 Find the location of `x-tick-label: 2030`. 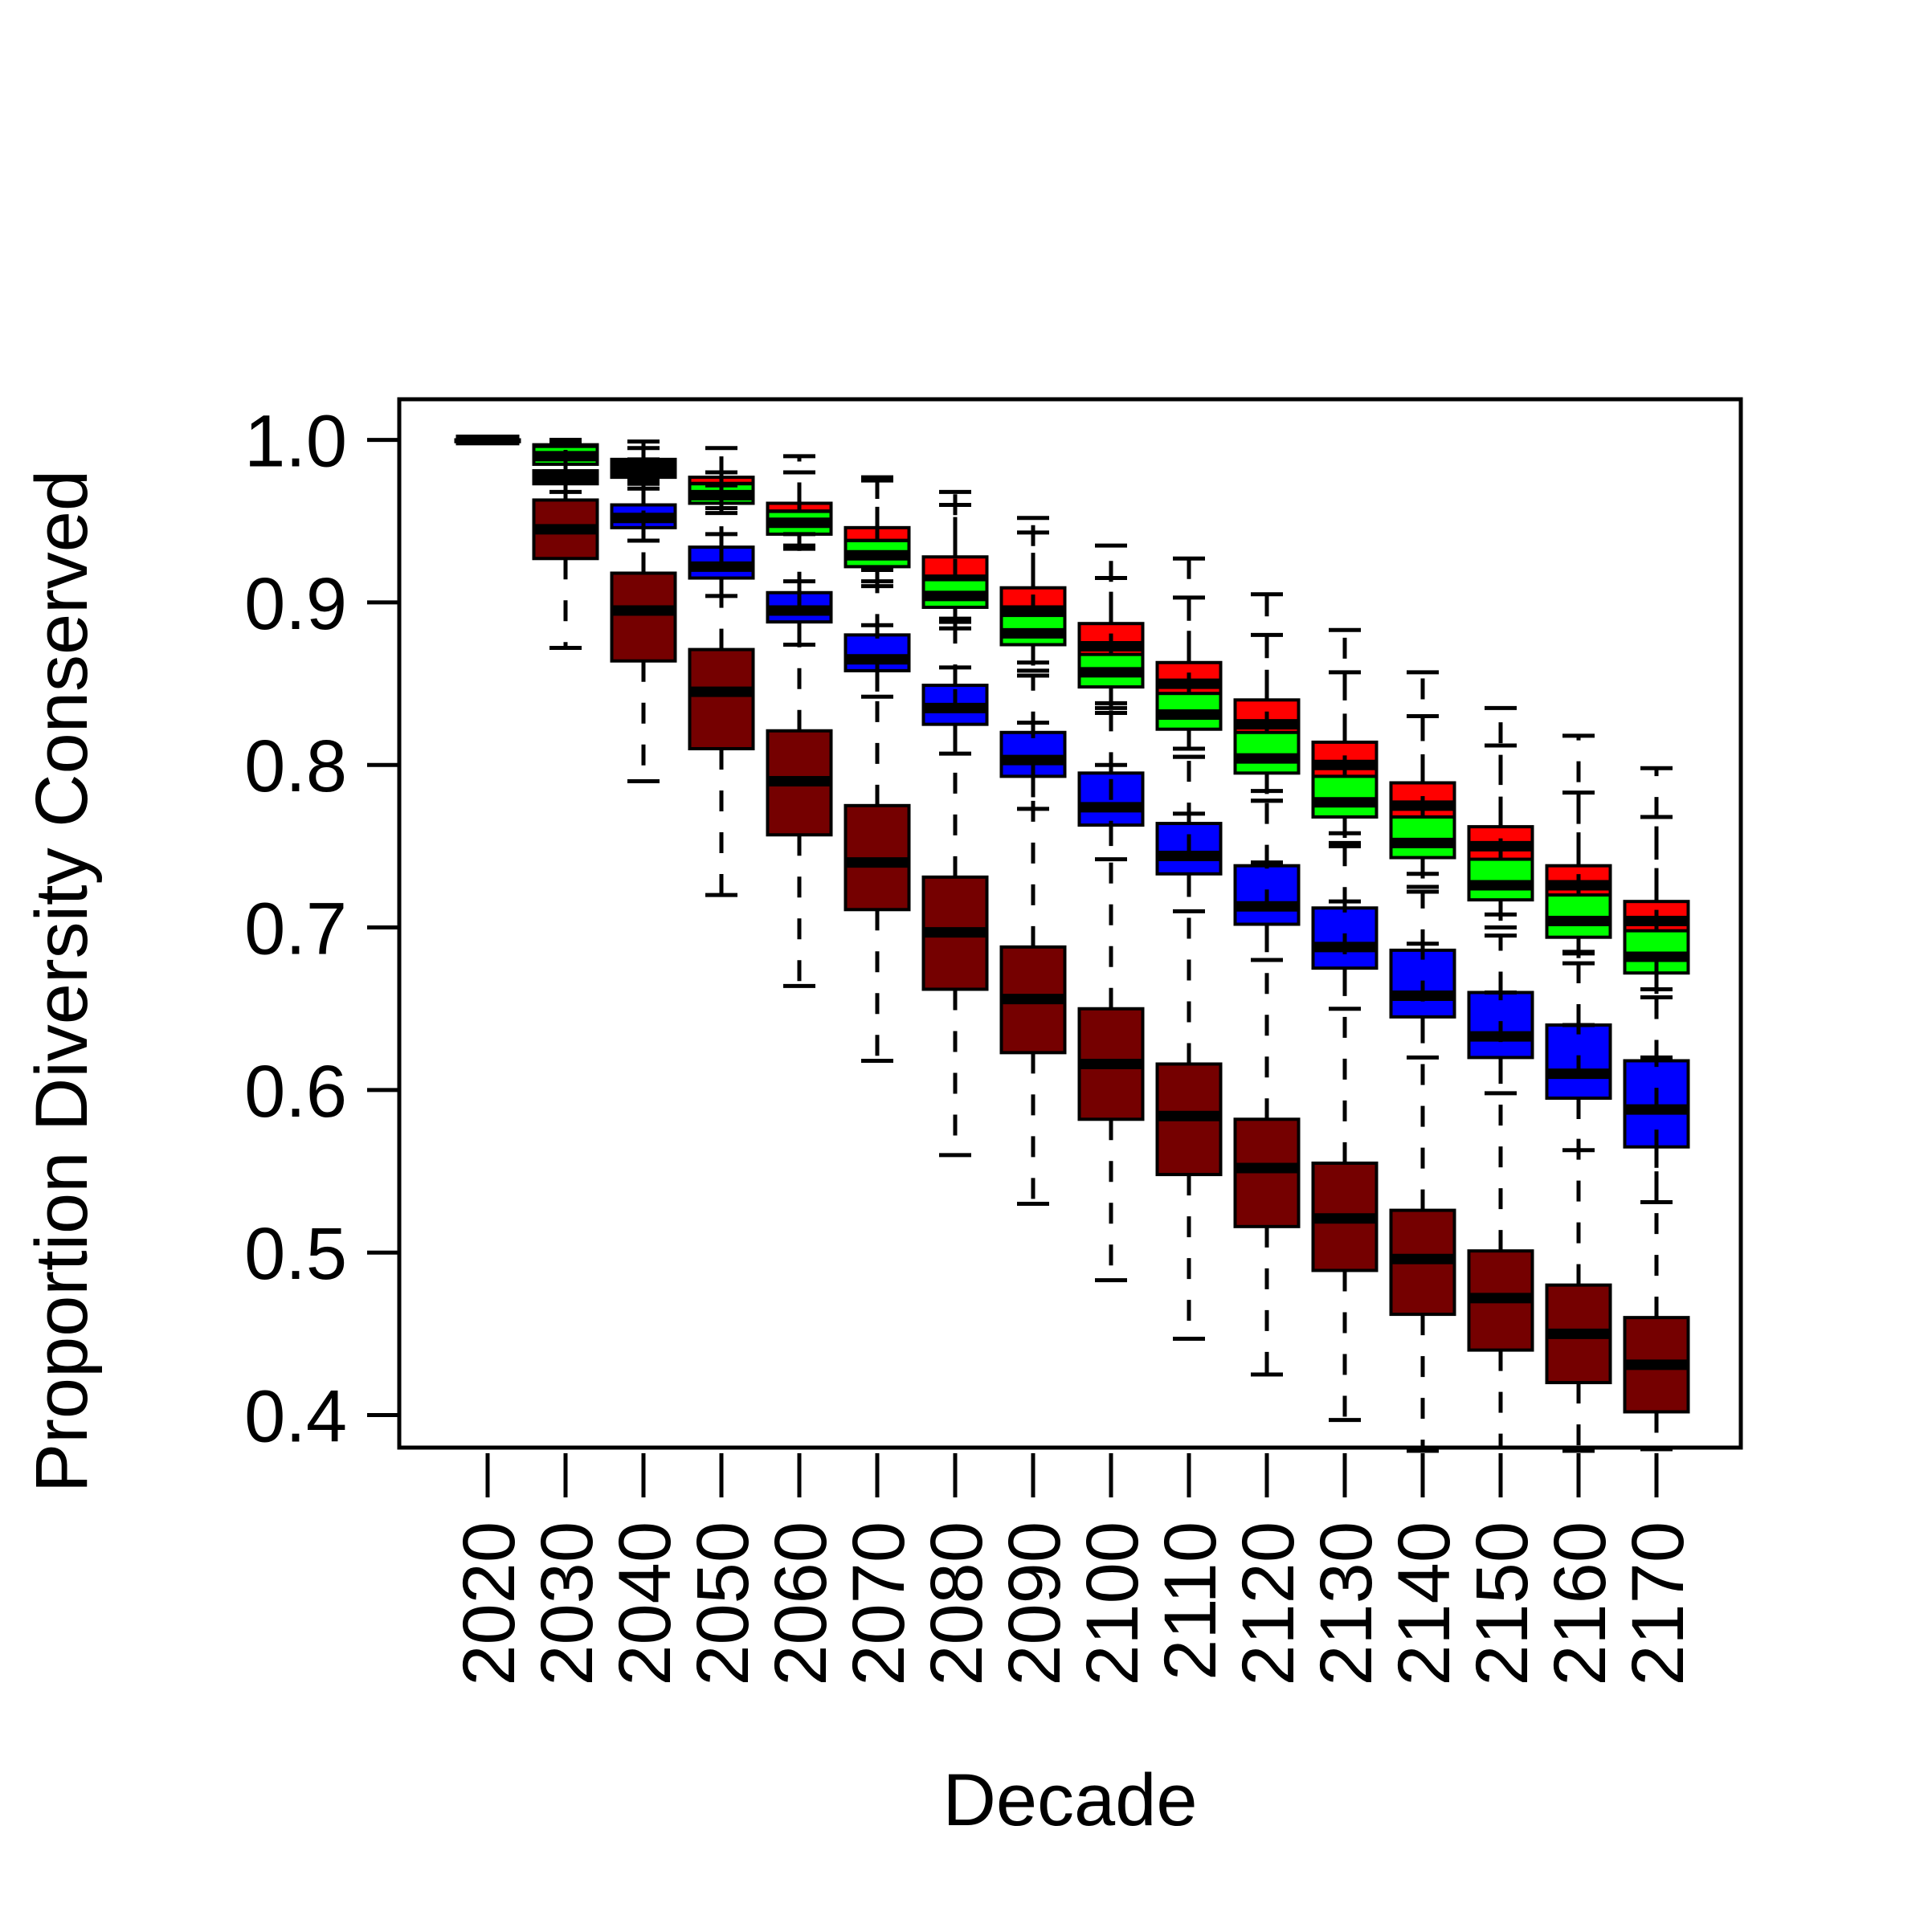

x-tick-label: 2030 is located at coordinates (567, 1604).